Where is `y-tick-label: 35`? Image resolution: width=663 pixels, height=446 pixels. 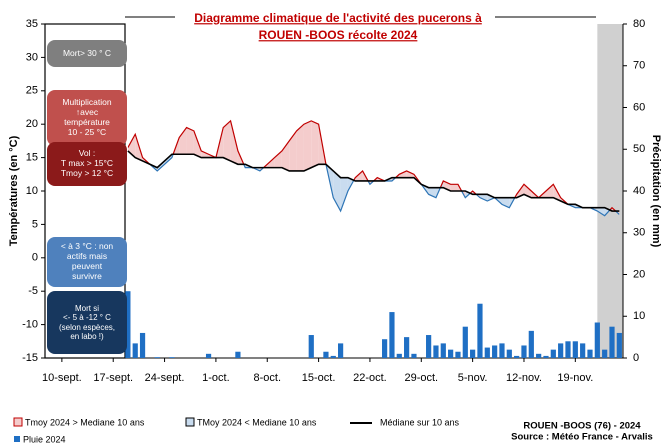 y-tick-label: 35 is located at coordinates (32, 24).